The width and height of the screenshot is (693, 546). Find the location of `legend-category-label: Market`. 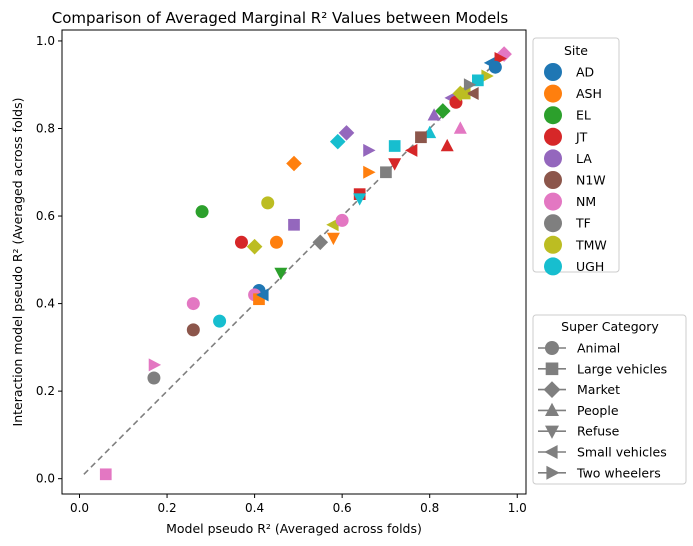

legend-category-label: Market is located at coordinates (598, 389).